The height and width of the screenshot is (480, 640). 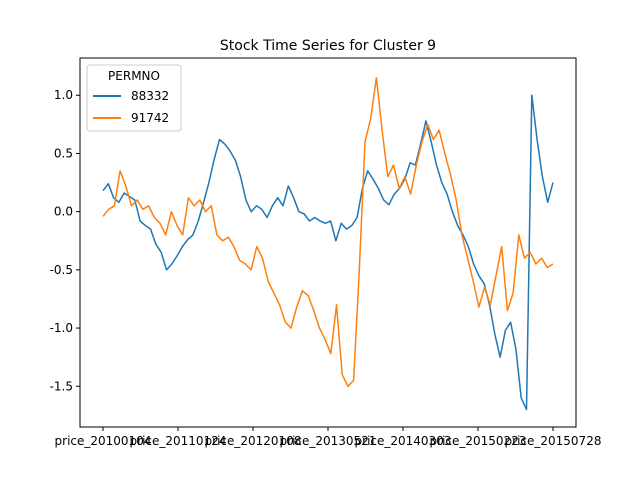 I want to click on x-tick-label: price_20110124, so click(x=178, y=441).